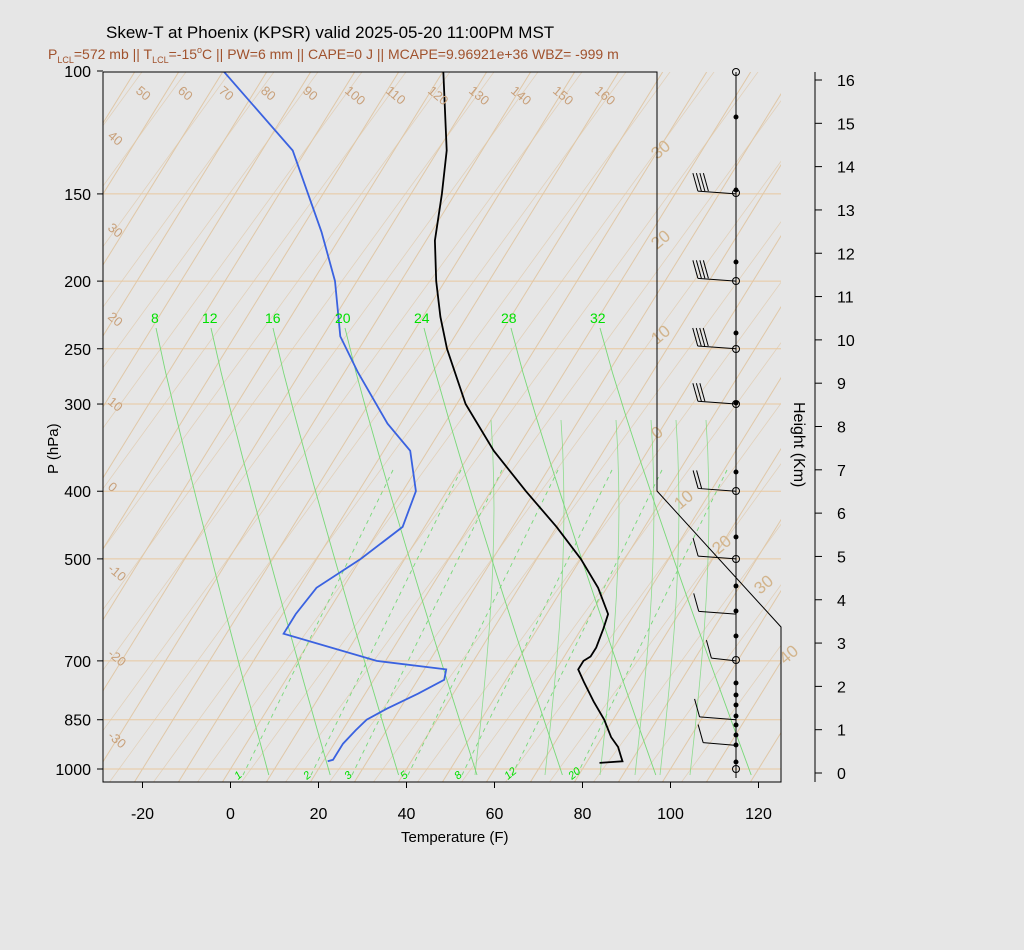 The height and width of the screenshot is (950, 1024). What do you see at coordinates (846, 124) in the screenshot?
I see `height-tick-label: 15` at bounding box center [846, 124].